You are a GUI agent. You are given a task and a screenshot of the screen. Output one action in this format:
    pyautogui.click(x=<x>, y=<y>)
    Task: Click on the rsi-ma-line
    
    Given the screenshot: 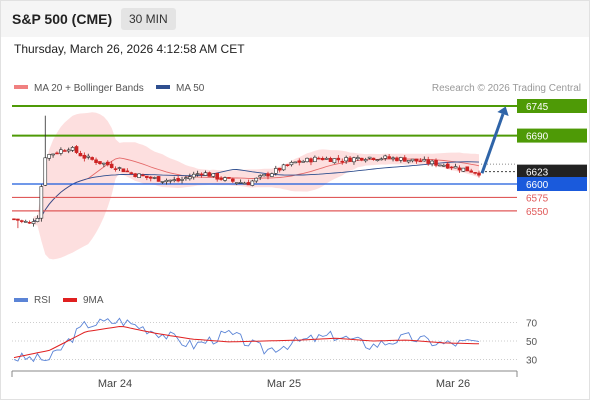 What is the action you would take?
    pyautogui.click(x=246, y=342)
    